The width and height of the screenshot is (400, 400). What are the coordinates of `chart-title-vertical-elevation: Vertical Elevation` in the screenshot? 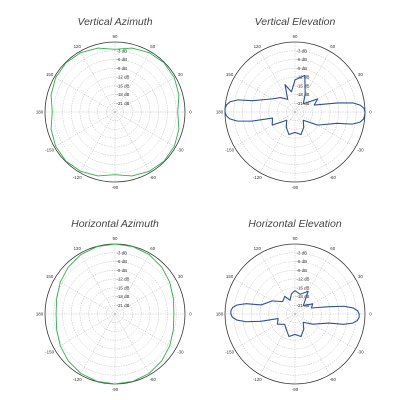 It's located at (295, 22).